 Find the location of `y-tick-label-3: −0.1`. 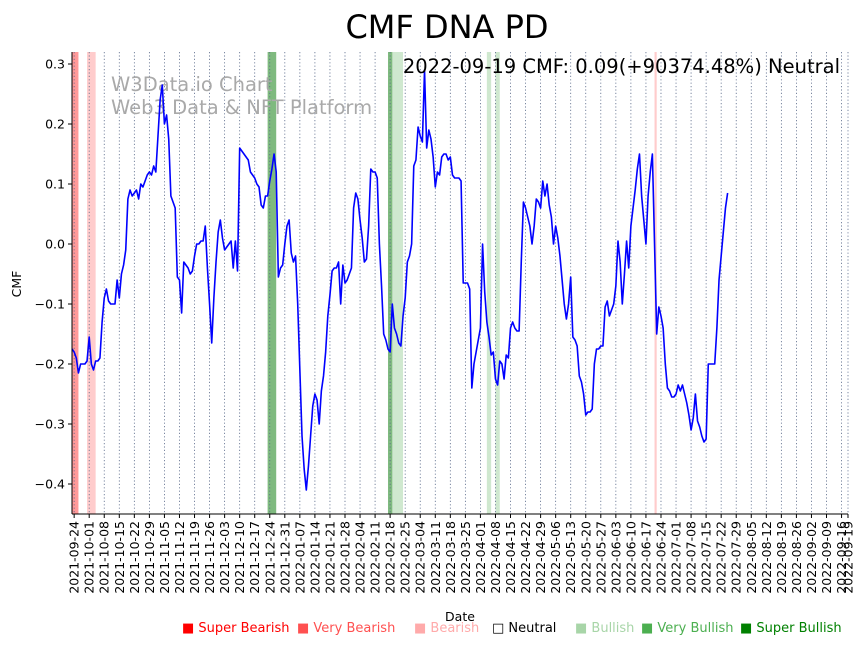

y-tick-label-3: −0.1 is located at coordinates (50, 304).